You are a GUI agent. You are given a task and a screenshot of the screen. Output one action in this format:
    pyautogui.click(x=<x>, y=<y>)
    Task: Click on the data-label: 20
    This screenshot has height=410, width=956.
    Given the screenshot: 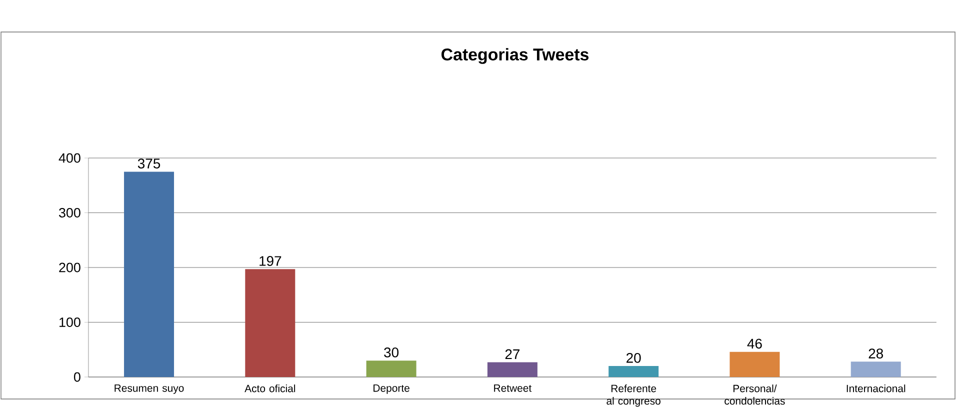 What is the action you would take?
    pyautogui.click(x=633, y=357)
    